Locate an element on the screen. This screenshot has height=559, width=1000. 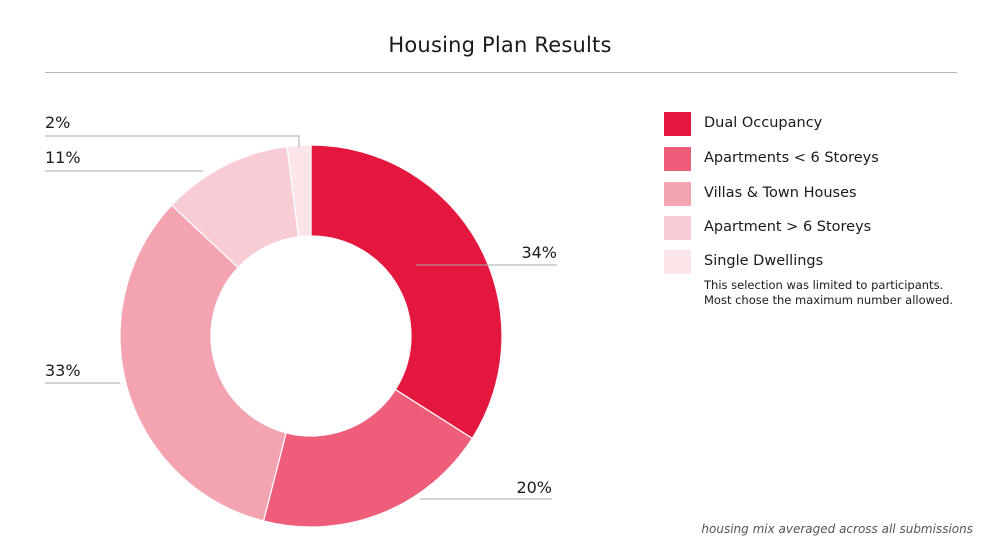
slice-dual-occupancy is located at coordinates (406, 292).